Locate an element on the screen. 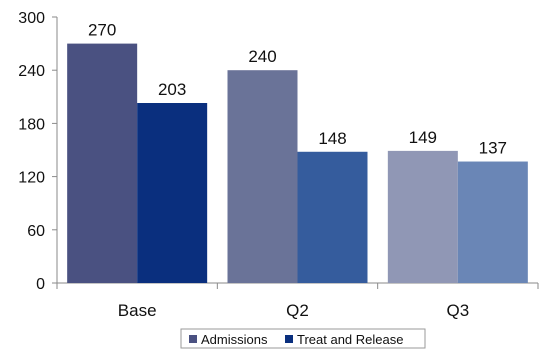 This screenshot has height=349, width=540. bar-value-label: 148 is located at coordinates (332, 138).